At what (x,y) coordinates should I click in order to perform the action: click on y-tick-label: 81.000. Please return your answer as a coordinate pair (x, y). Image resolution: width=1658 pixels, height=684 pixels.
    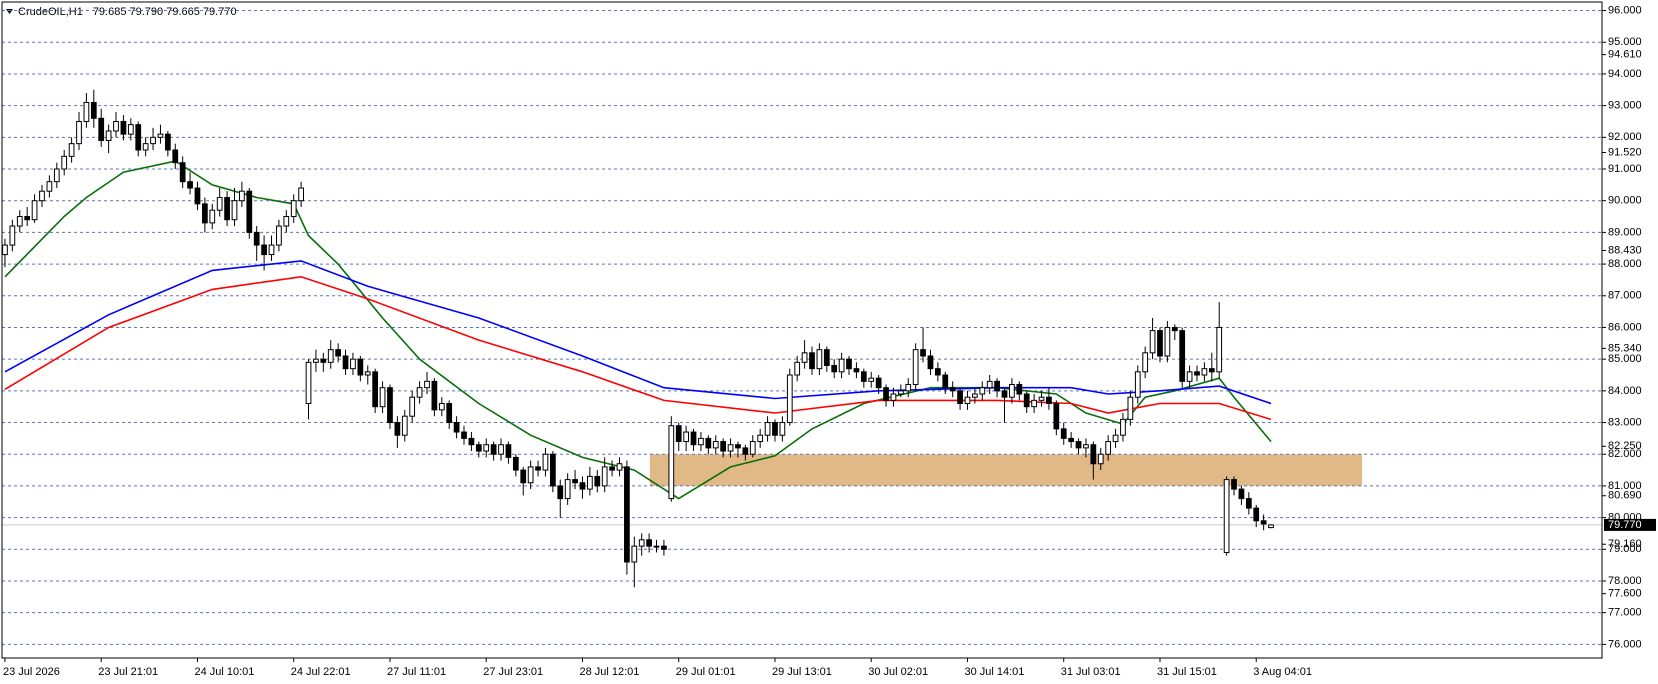
    Looking at the image, I should click on (1625, 486).